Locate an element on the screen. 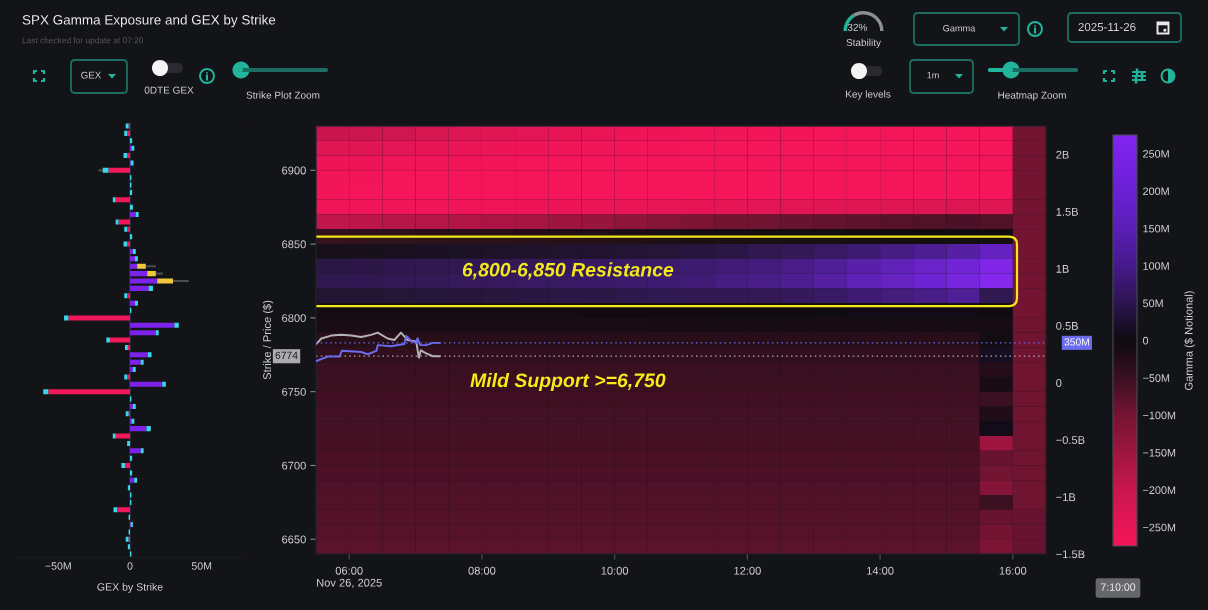 The width and height of the screenshot is (1208, 610). y-tick-label: 6850 is located at coordinates (294, 244).